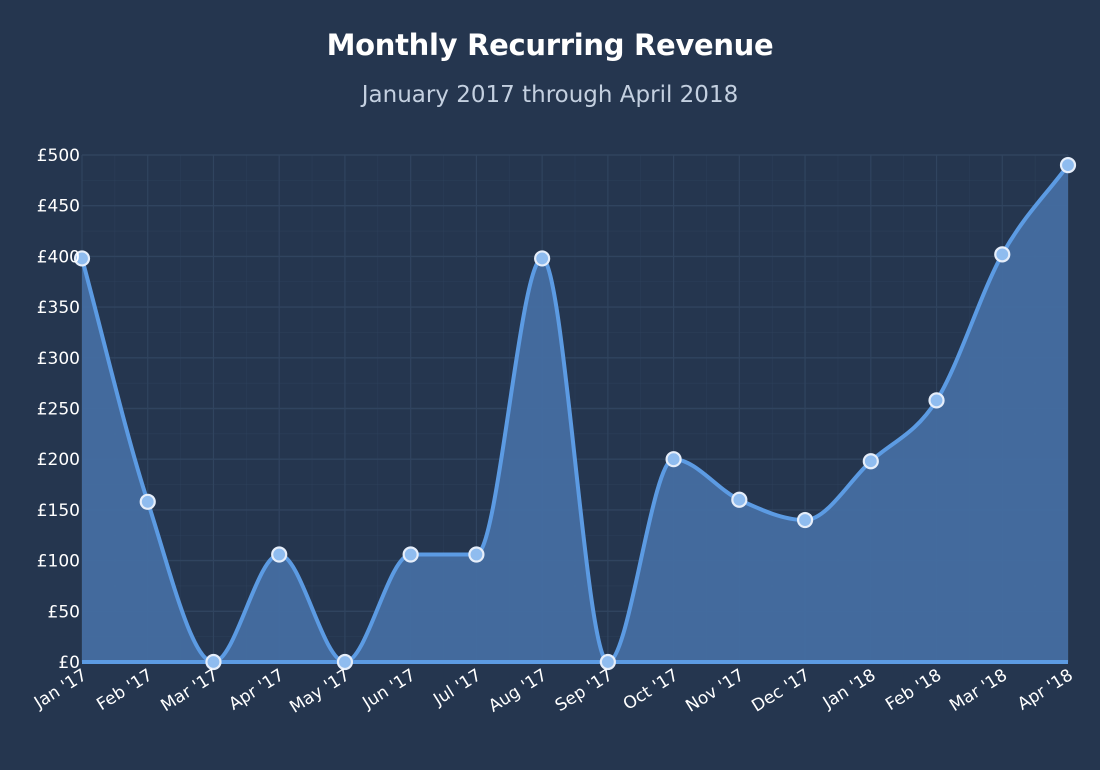  What do you see at coordinates (780, 690) in the screenshot?
I see `x-tick-label: Dec '17` at bounding box center [780, 690].